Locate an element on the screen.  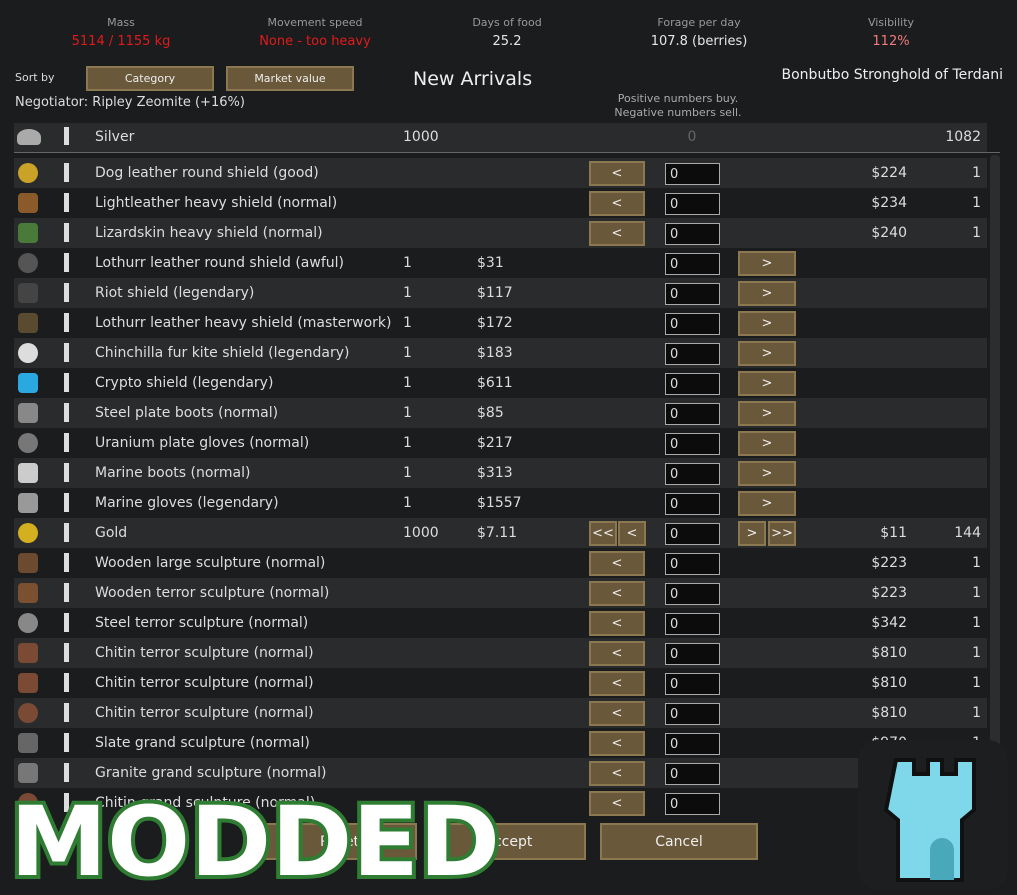
item-name: Slate grand sculpture (normal) is located at coordinates (202, 743).